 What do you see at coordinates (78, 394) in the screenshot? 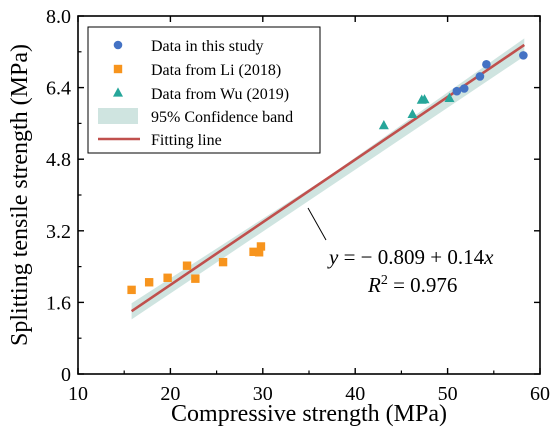
I see `x-tick-label: 10` at bounding box center [78, 394].